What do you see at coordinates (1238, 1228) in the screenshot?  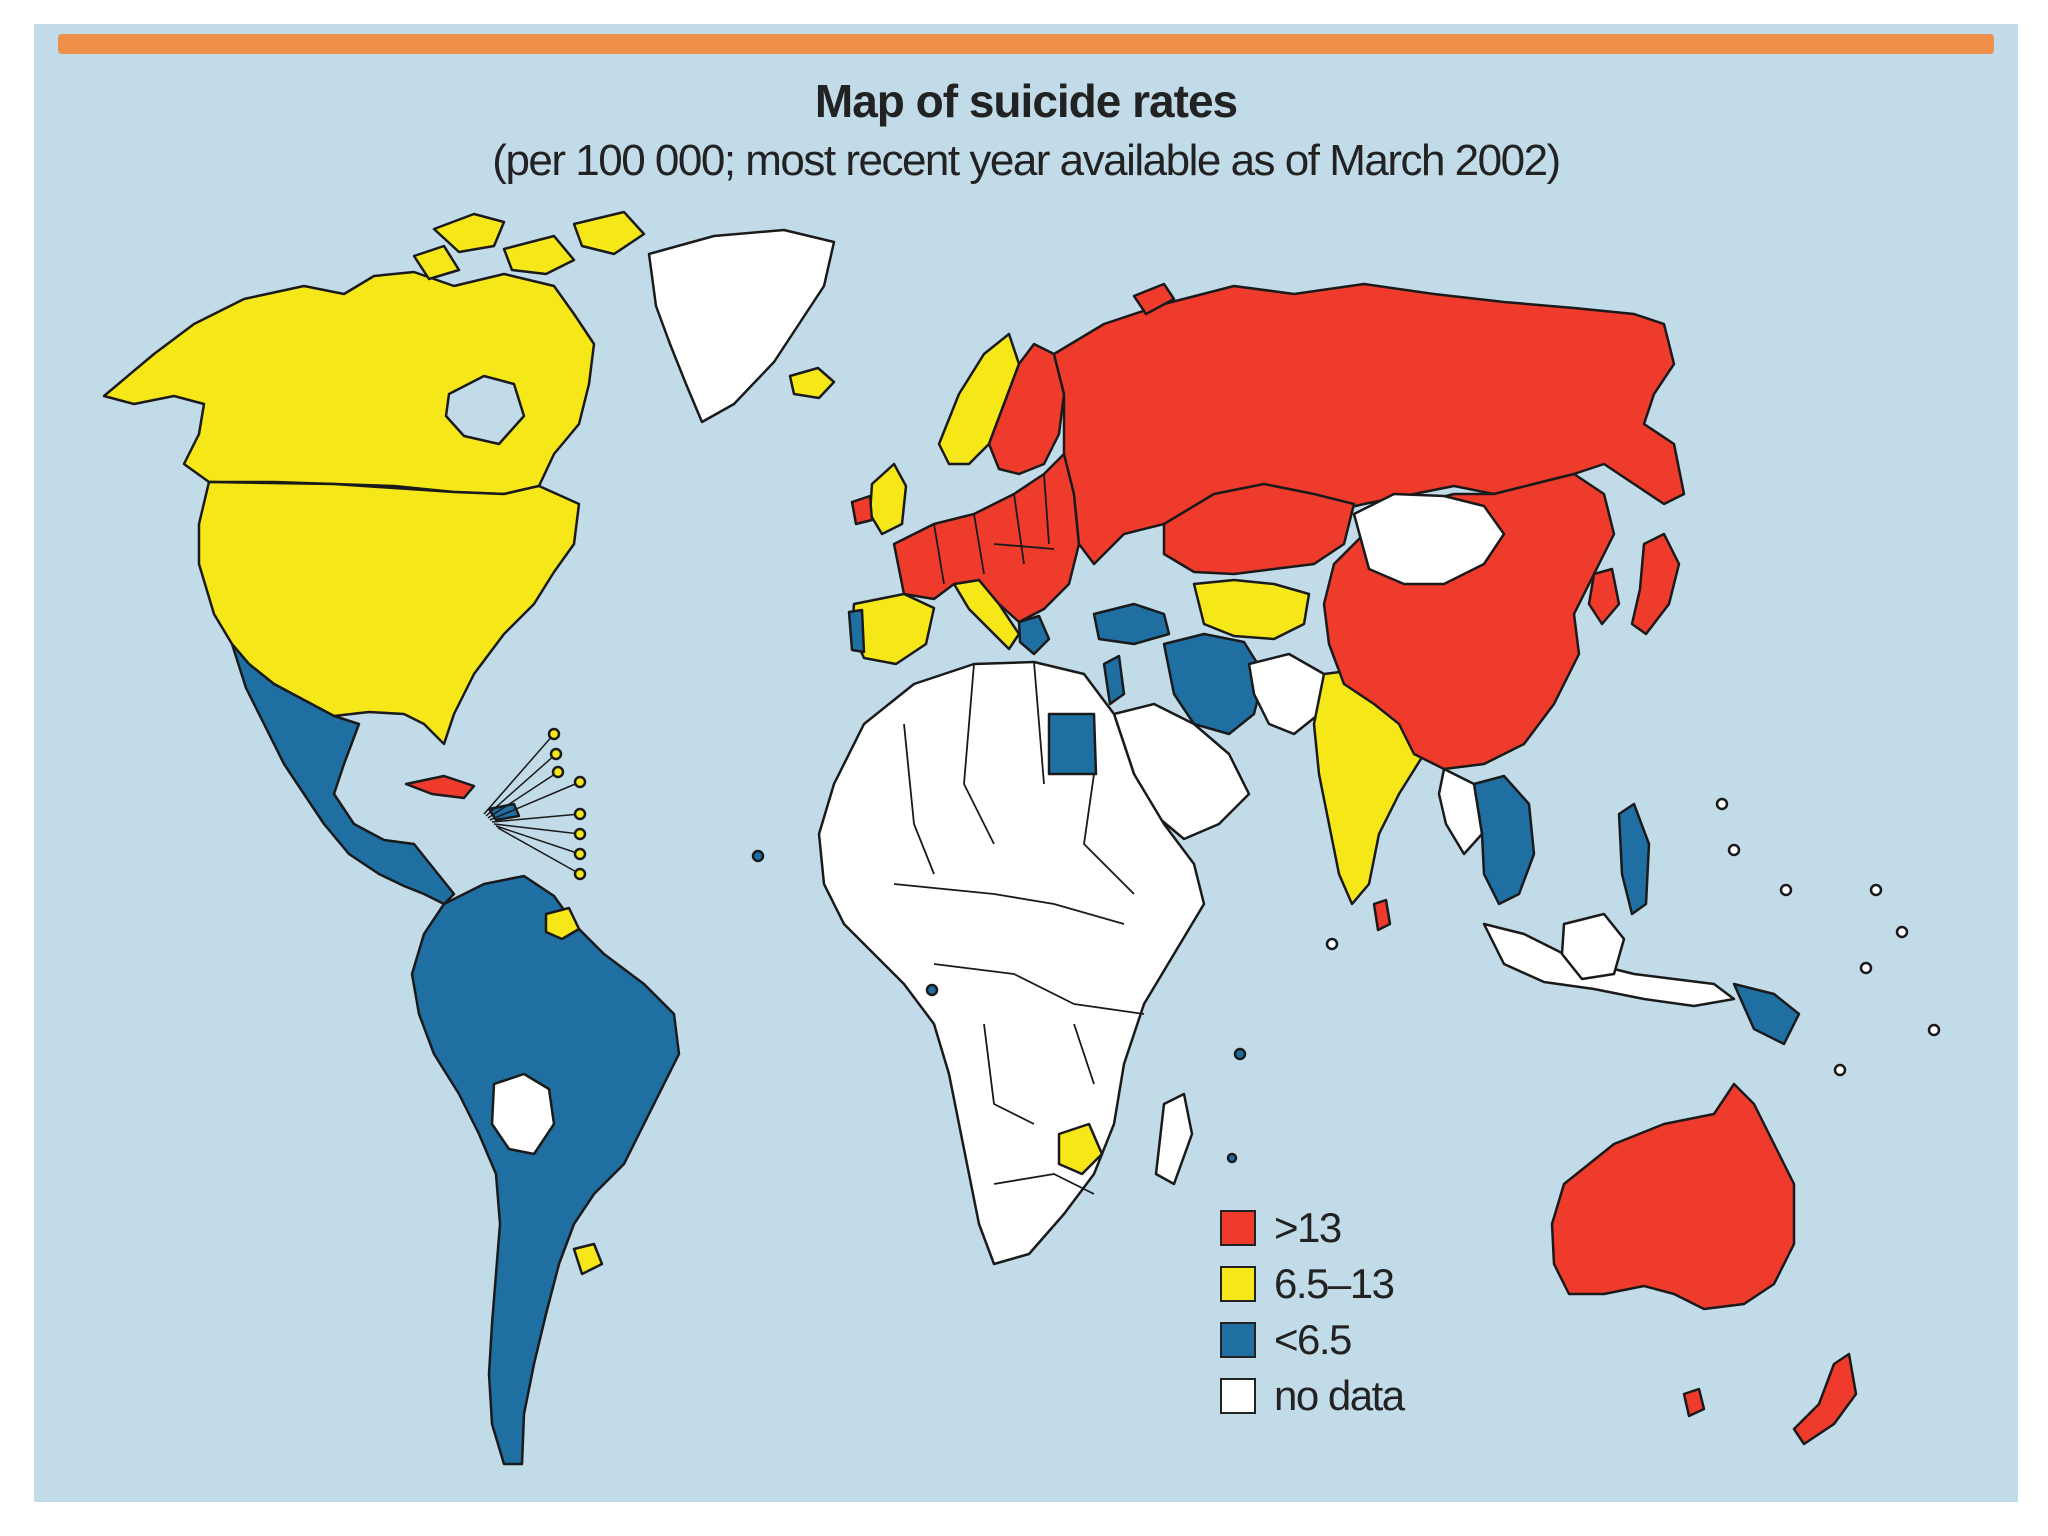 I see `legend-swatch-high` at bounding box center [1238, 1228].